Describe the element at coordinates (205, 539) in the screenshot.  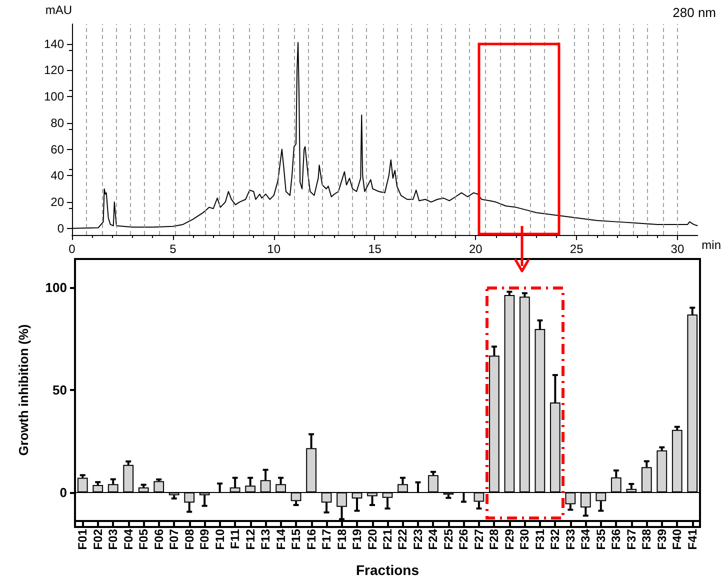
I see `x-tick-label: F09` at that location.